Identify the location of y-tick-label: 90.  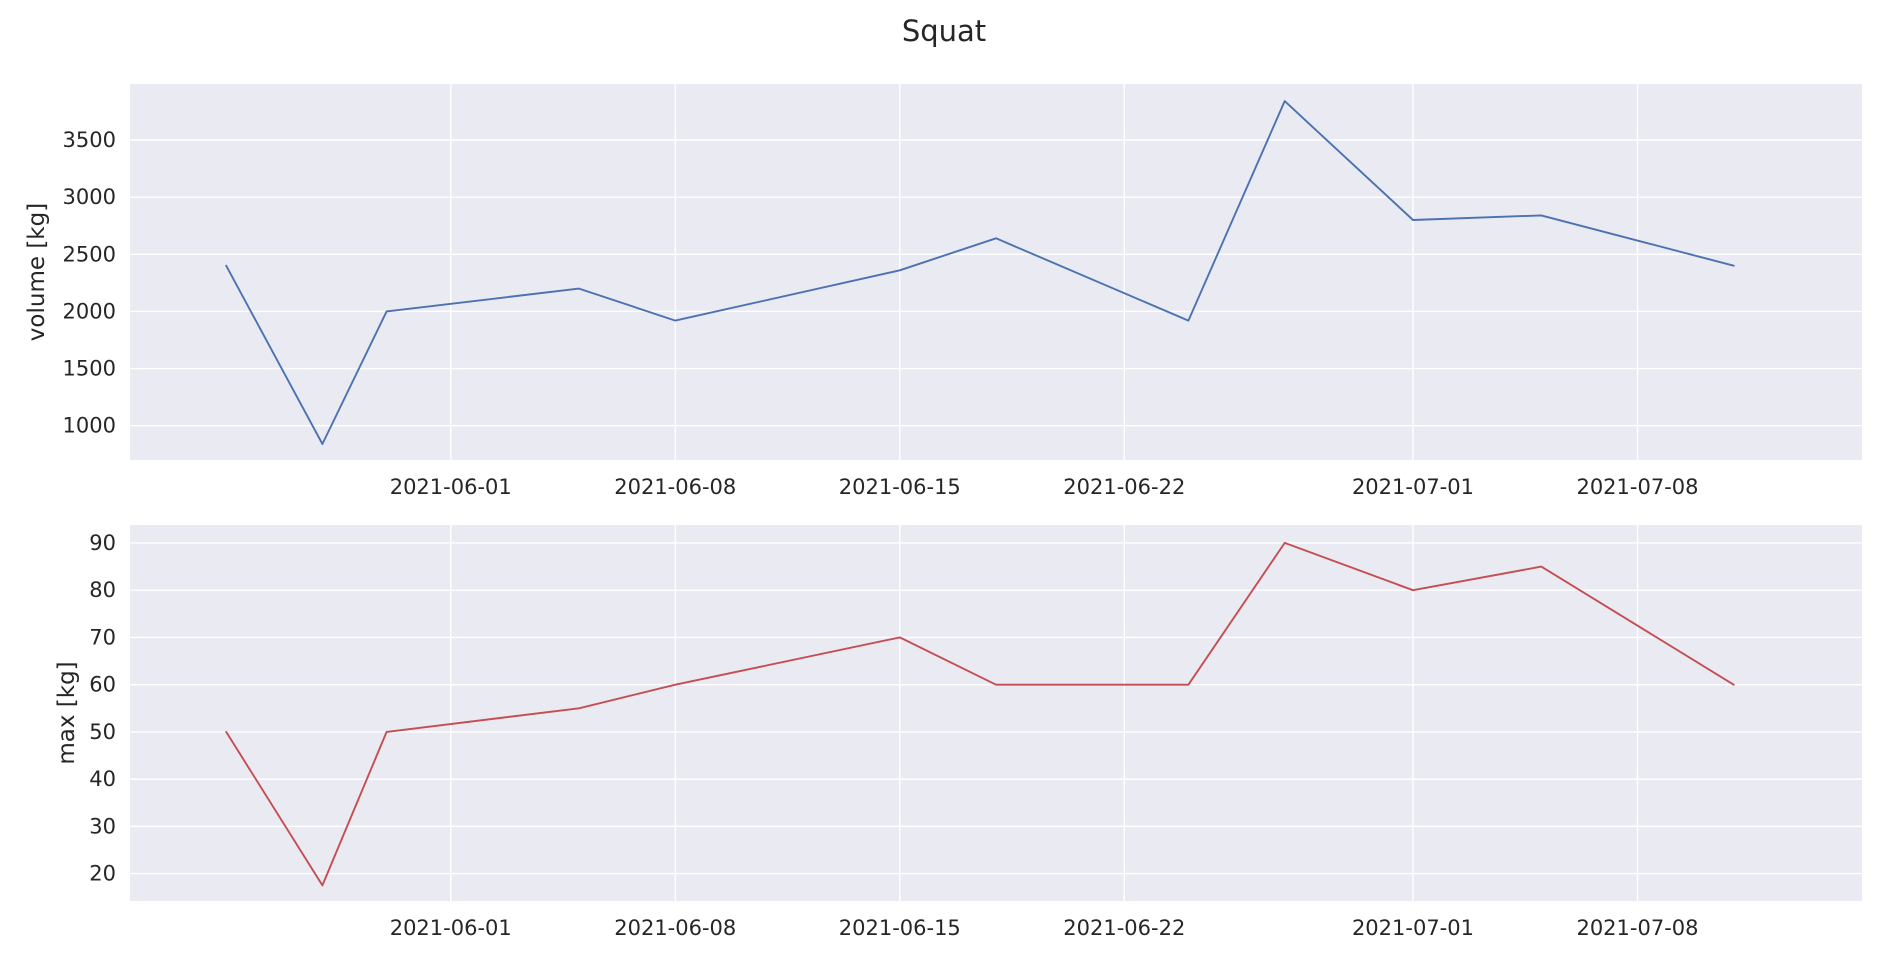
(102, 543).